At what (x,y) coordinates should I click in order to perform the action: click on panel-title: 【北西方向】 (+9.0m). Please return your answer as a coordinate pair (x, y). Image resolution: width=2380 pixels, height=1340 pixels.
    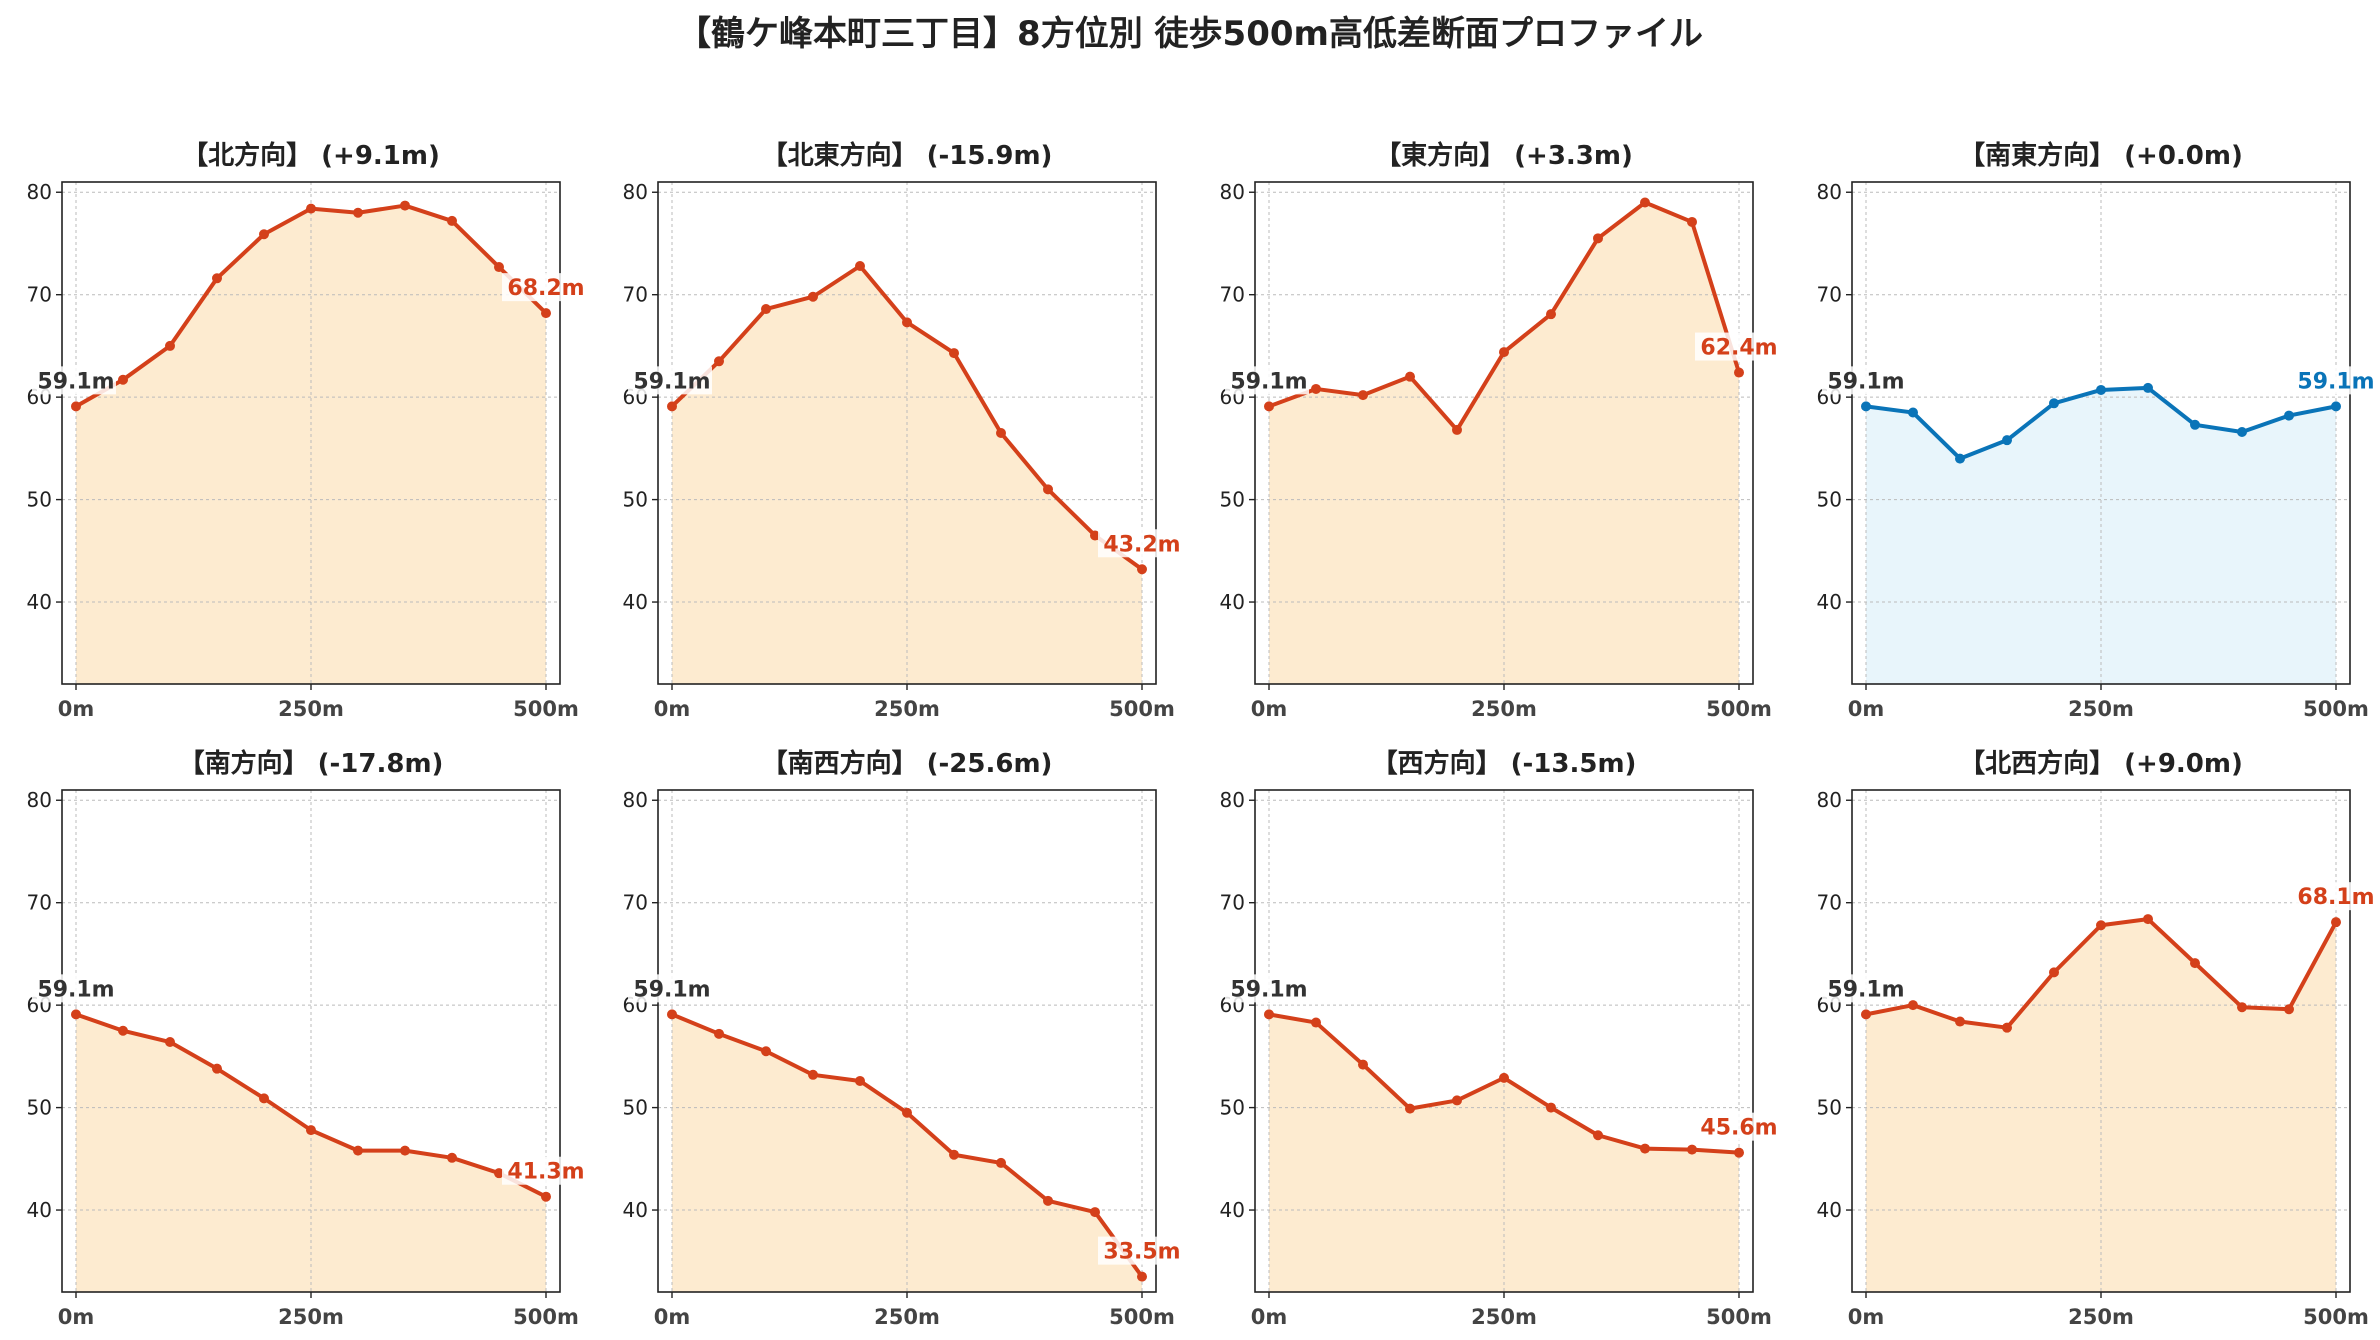
    Looking at the image, I should click on (2101, 763).